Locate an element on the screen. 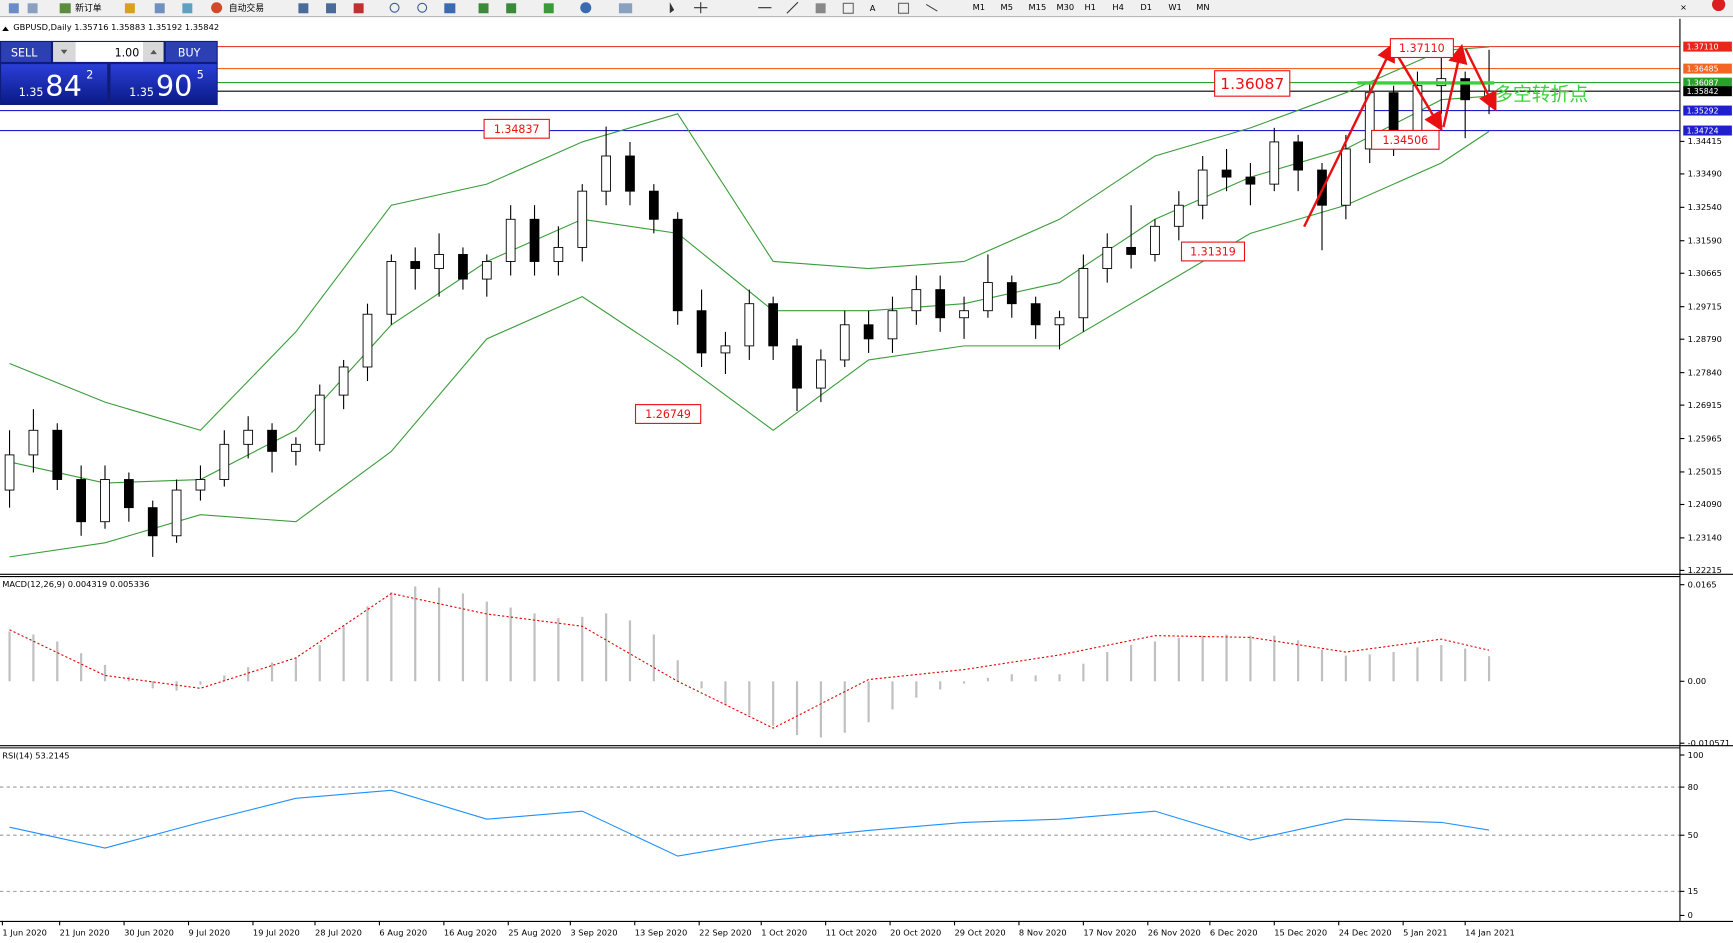 This screenshot has height=943, width=1733. ask-pips: 90 is located at coordinates (174, 86).